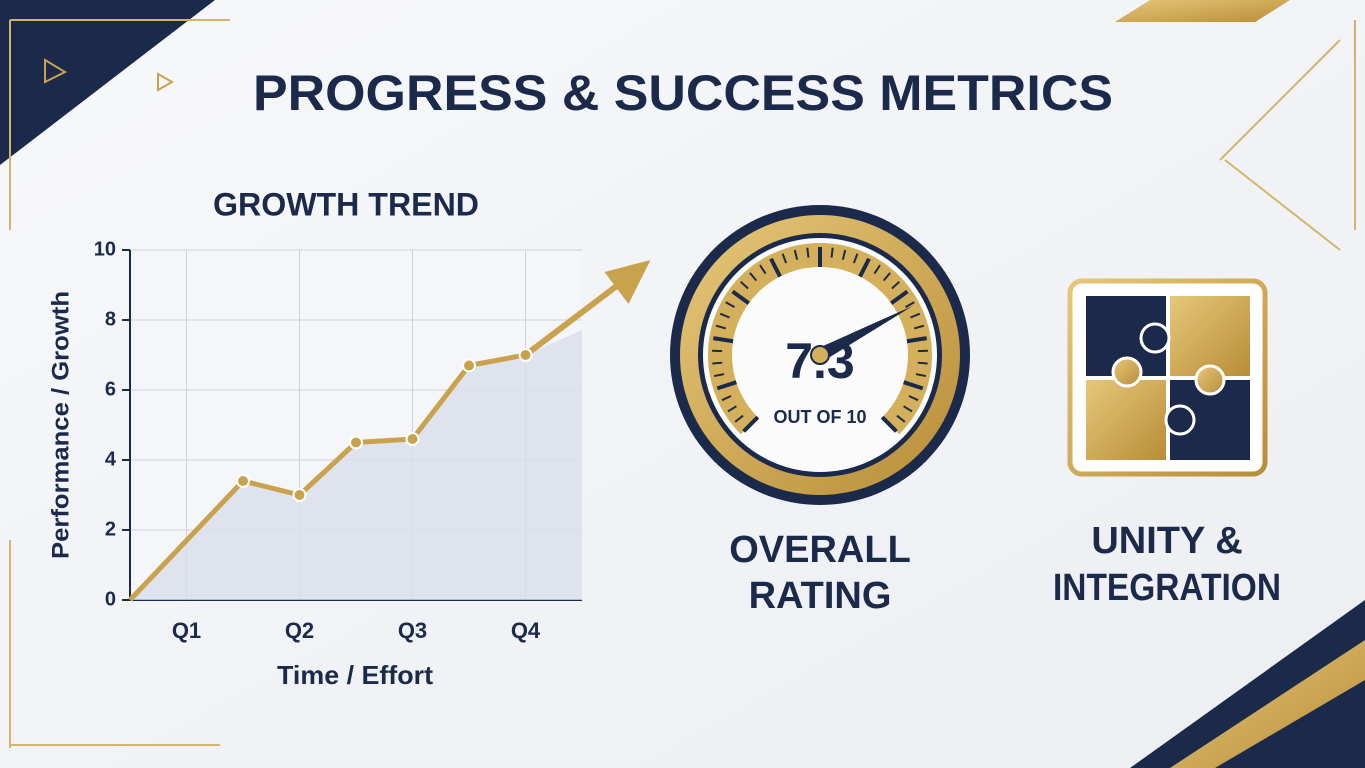 The width and height of the screenshot is (1365, 768). Describe the element at coordinates (819, 417) in the screenshot. I see `gauge-caption: OUT OF 10` at that location.